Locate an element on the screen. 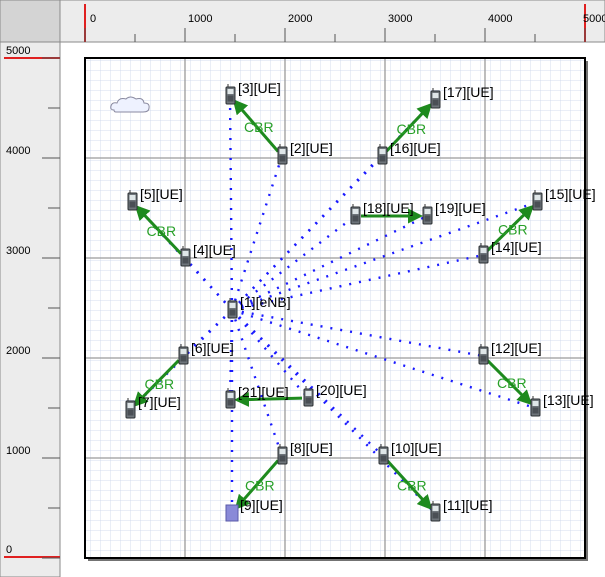 The width and height of the screenshot is (605, 577). ue-node-ue21: [21][UE] is located at coordinates (257, 396).